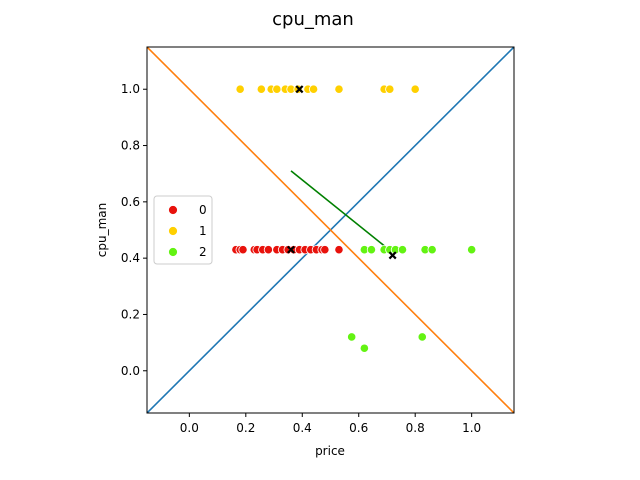  Describe the element at coordinates (313, 19) in the screenshot. I see `chart-title: cpu_man` at that location.